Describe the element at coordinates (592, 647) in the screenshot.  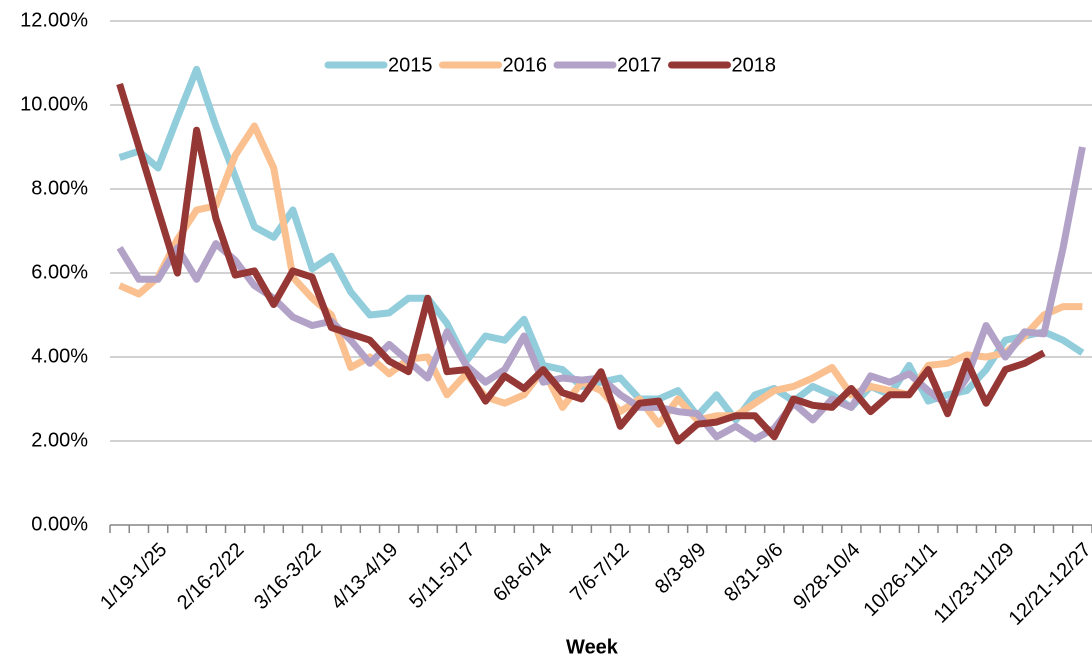
I see `x-axis-title: Week` at that location.